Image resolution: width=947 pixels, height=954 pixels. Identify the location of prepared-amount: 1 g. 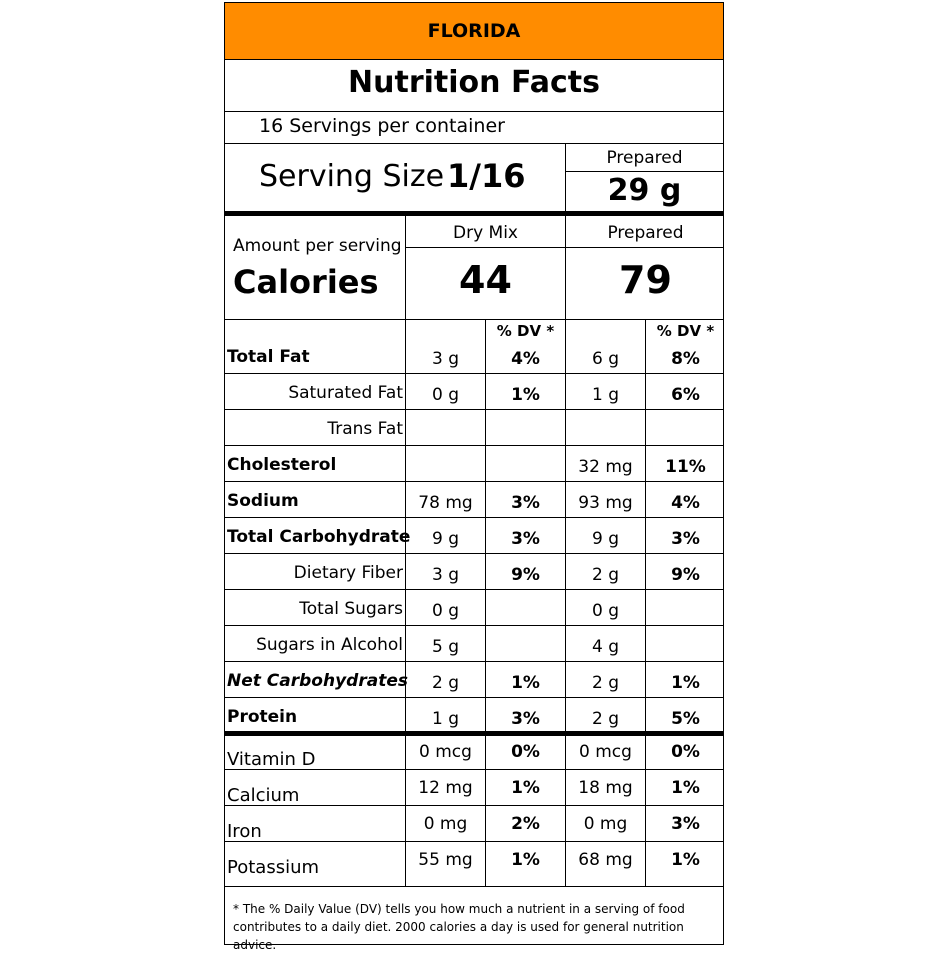
(605, 395).